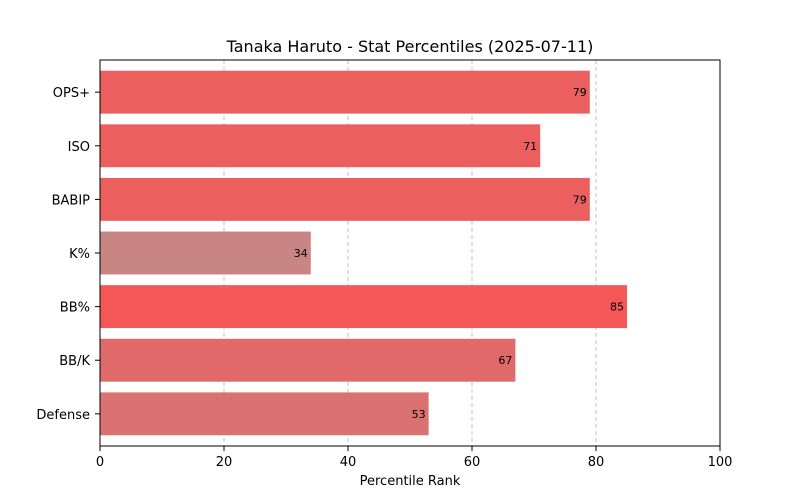  Describe the element at coordinates (68, 254) in the screenshot. I see `y-axis-ticks: OPS+ ISO BABIP K% BB% BB/K Defense` at that location.